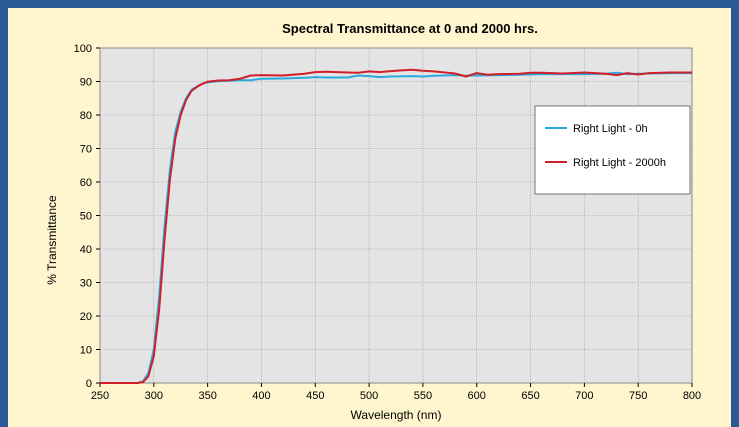 The image size is (739, 427). Describe the element at coordinates (530, 396) in the screenshot. I see `x-tick-label: 650` at that location.